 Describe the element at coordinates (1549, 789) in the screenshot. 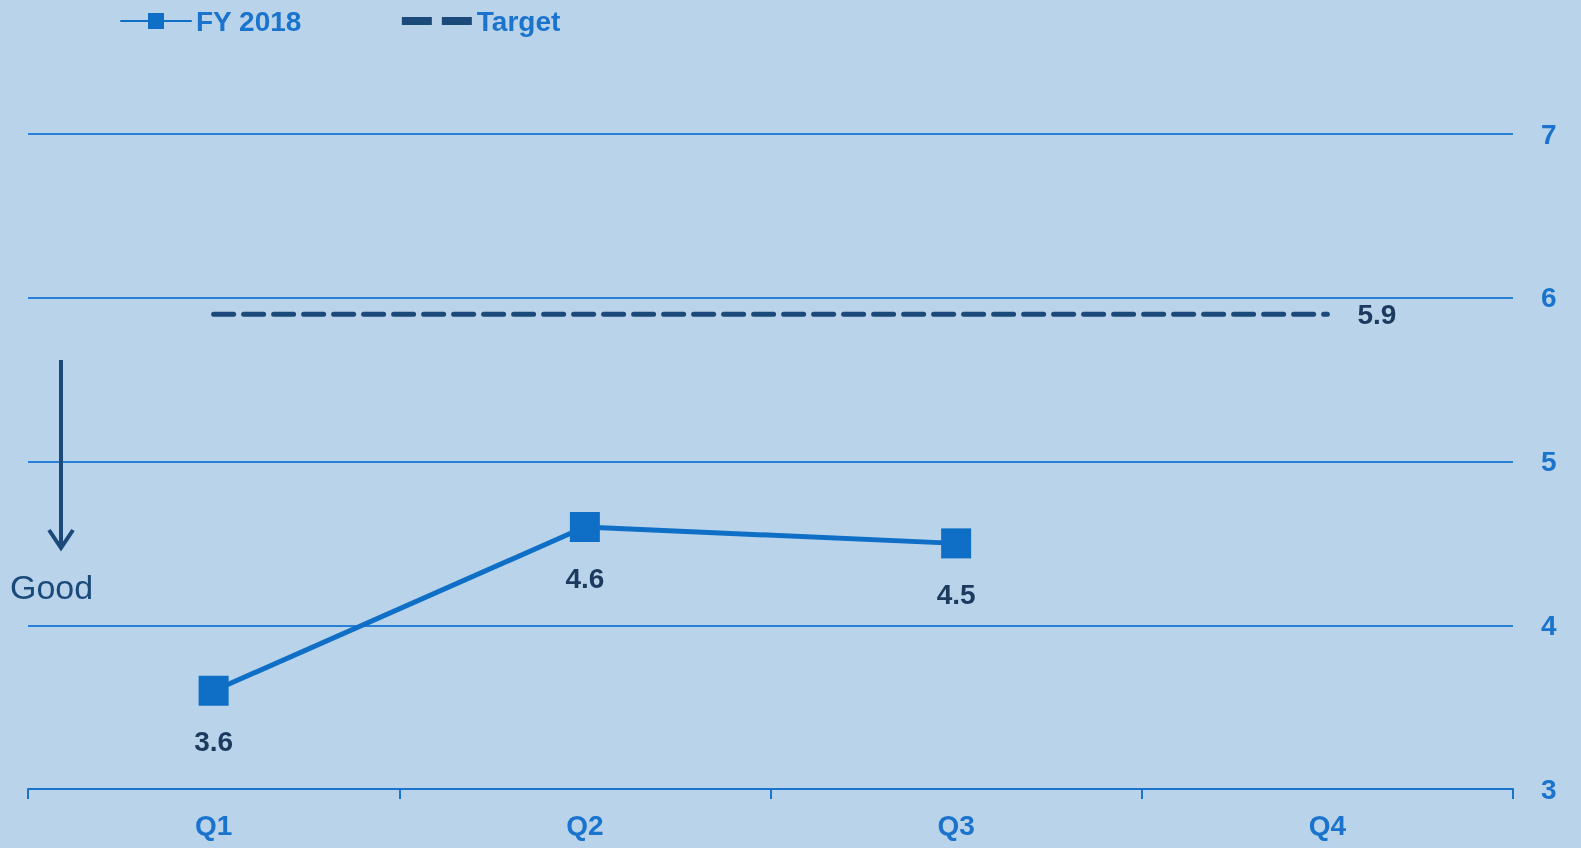

I see `y-tick-label: 3` at that location.